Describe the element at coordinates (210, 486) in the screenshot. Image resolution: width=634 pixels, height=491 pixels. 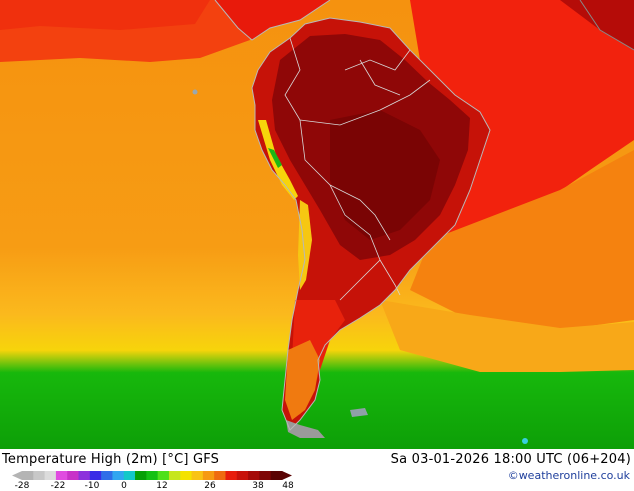
I see `scale-tick-label: 26` at that location.